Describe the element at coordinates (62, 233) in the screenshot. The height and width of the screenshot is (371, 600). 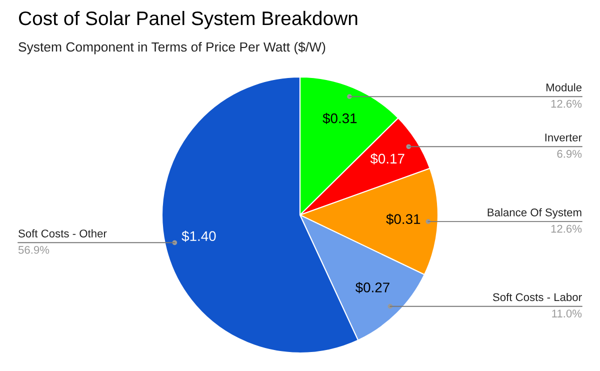
I see `slice-label: Soft Costs - Other` at that location.